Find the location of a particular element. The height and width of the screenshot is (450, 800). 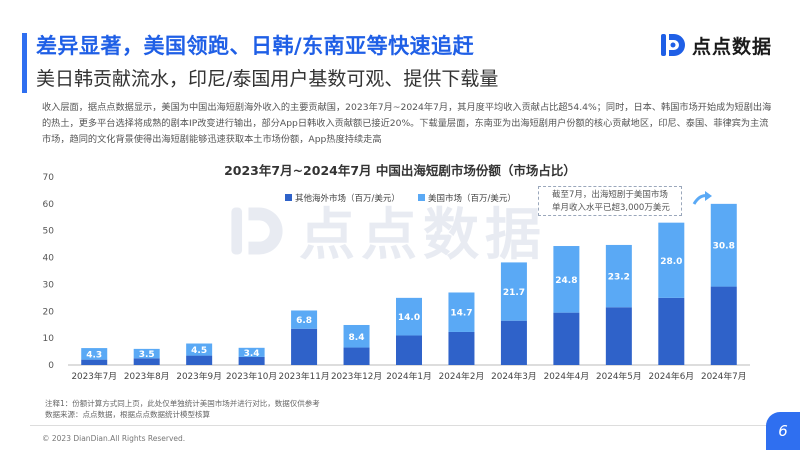

page-title: 差异显著，美国领跑、日韩/东南亚等快速追赶 is located at coordinates (255, 46).